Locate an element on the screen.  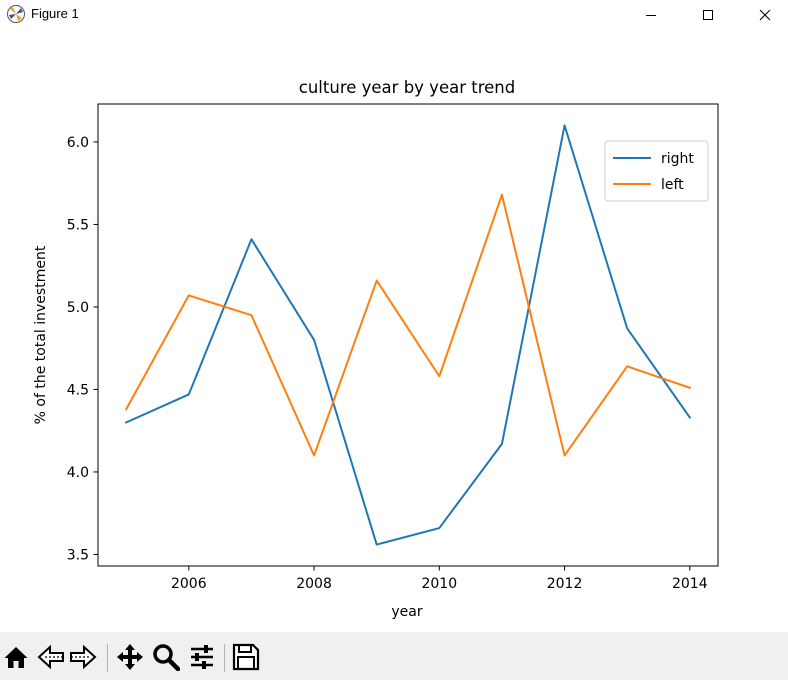
chart-title: culture year by year trend is located at coordinates (407, 87).